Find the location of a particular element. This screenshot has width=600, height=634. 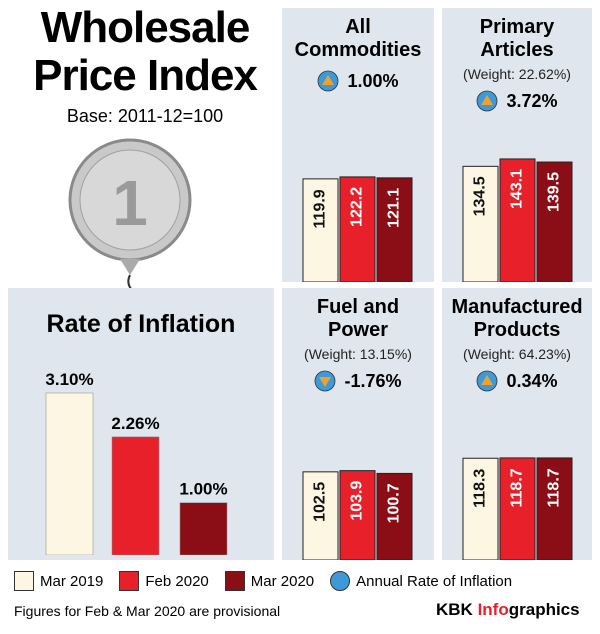

value-label: 102.5 is located at coordinates (320, 502).